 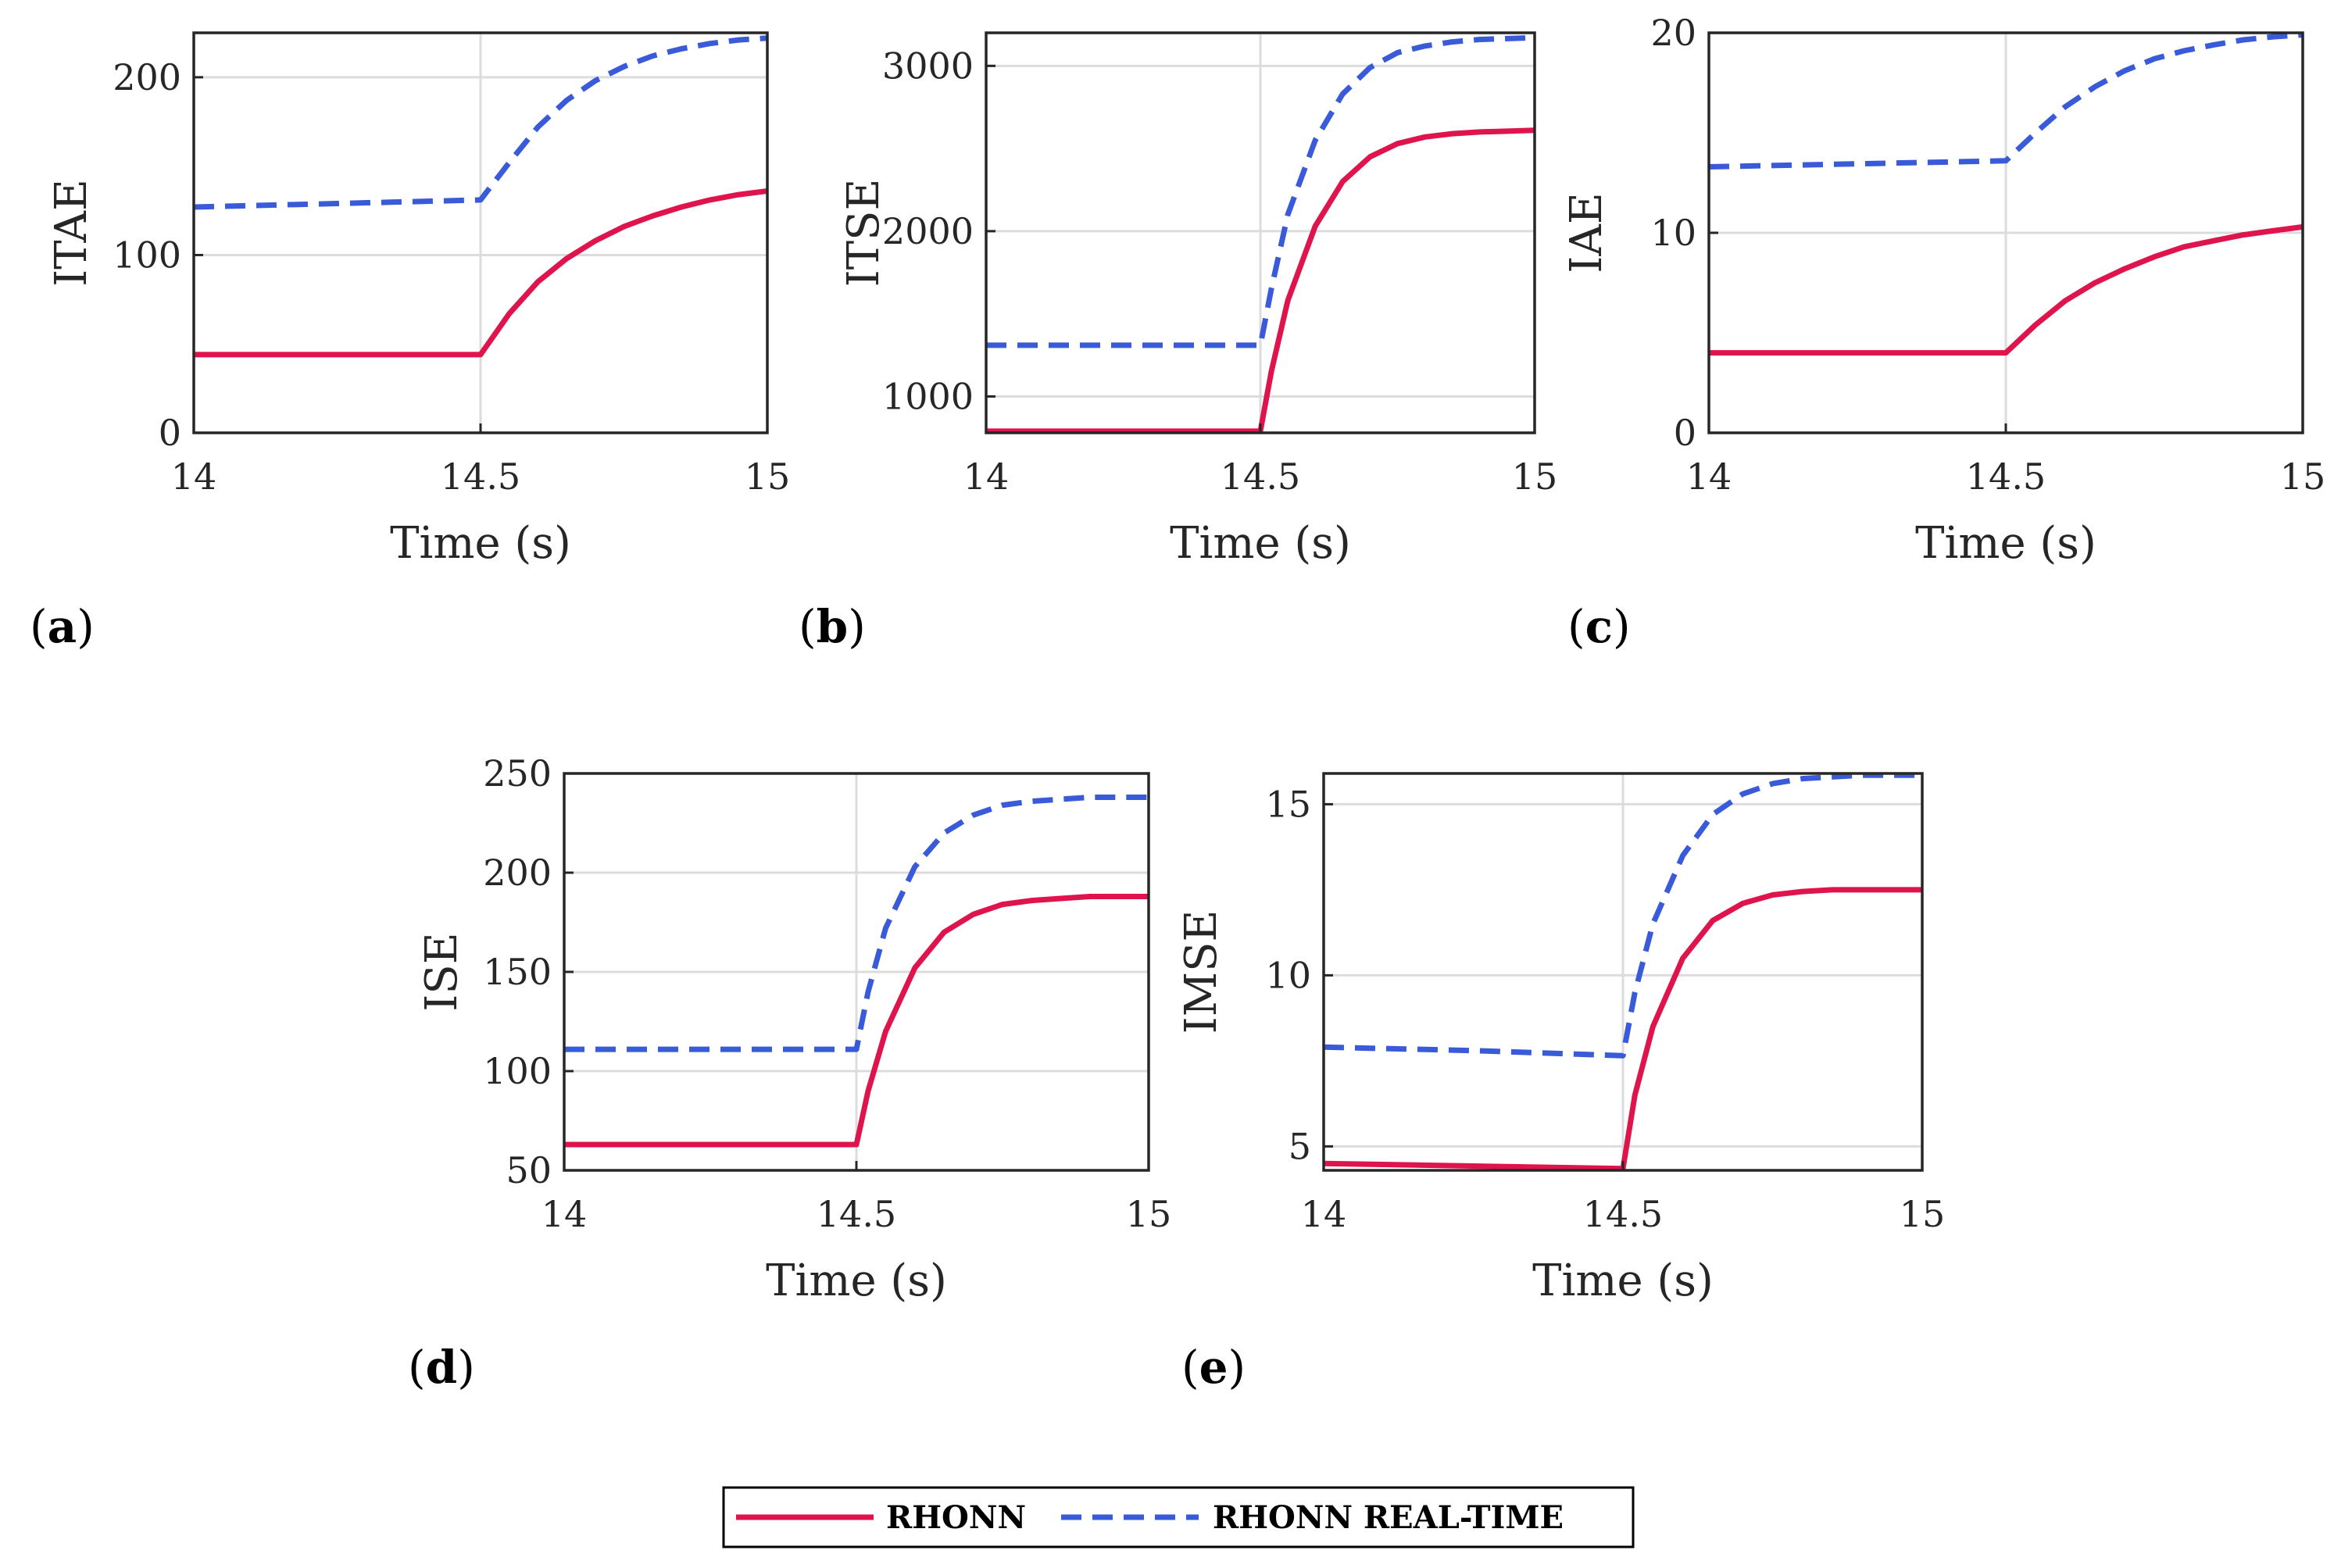 I want to click on y-tick-label: 250, so click(x=517, y=773).